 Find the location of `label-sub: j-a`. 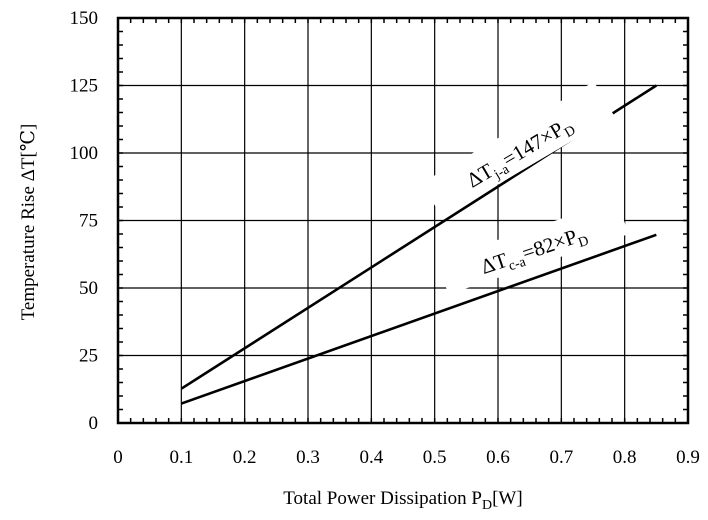

label-sub: j-a is located at coordinates (502, 172).